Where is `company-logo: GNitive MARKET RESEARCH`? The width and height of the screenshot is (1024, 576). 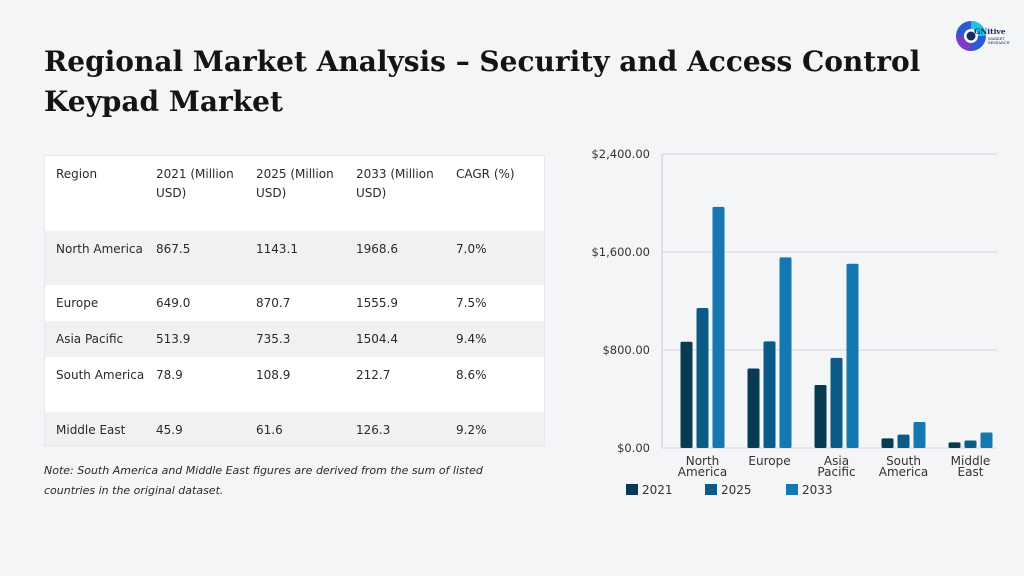 company-logo: GNitive MARKET RESEARCH is located at coordinates (984, 36).